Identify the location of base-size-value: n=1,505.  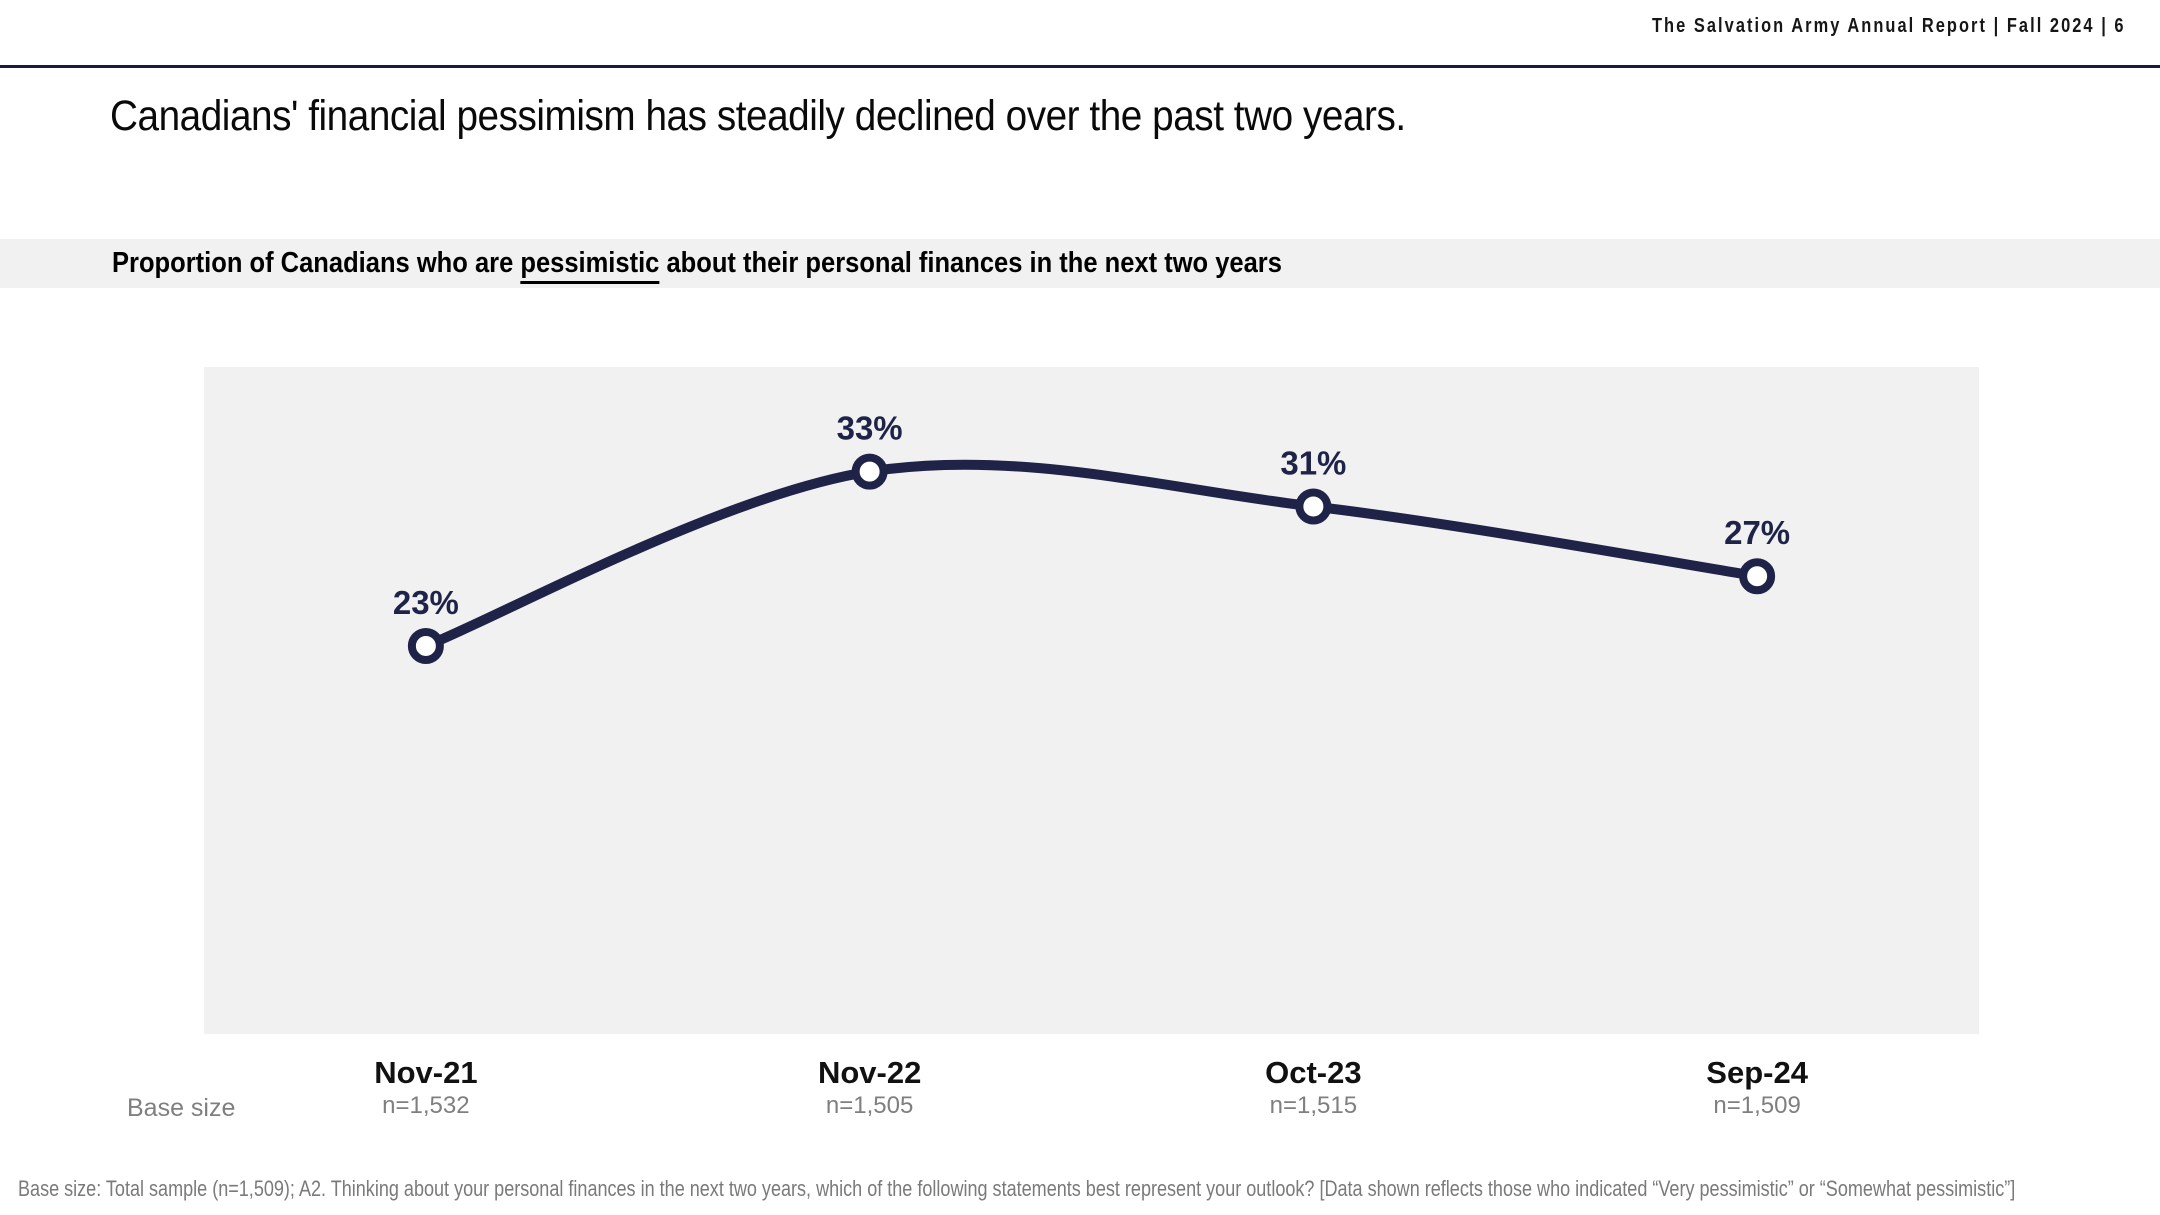
(869, 1105).